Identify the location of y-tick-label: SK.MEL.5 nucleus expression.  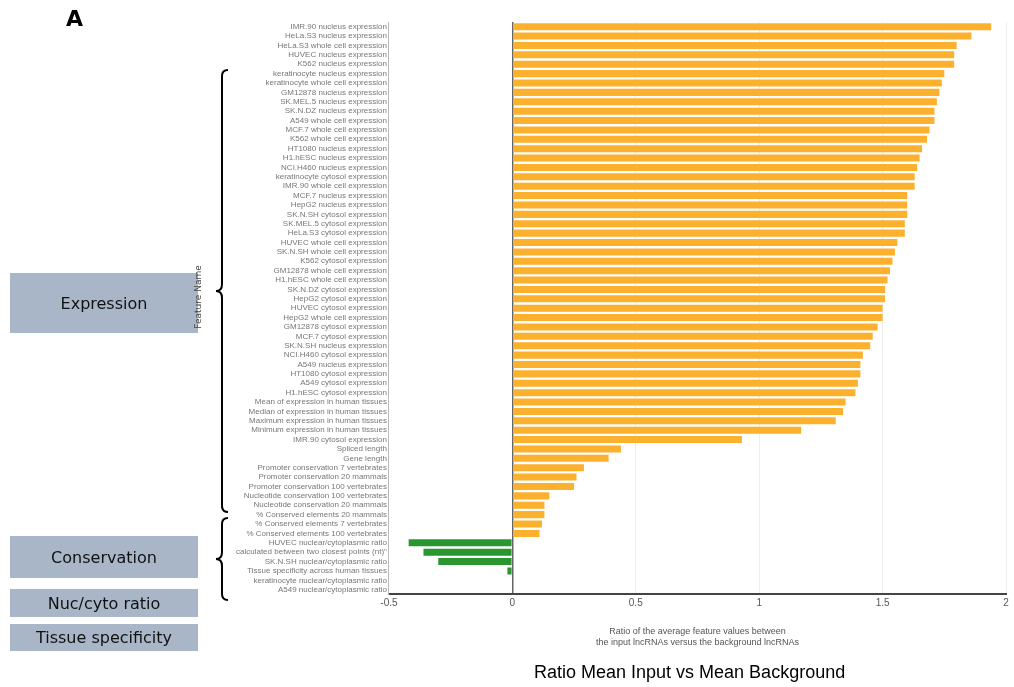
(333, 101).